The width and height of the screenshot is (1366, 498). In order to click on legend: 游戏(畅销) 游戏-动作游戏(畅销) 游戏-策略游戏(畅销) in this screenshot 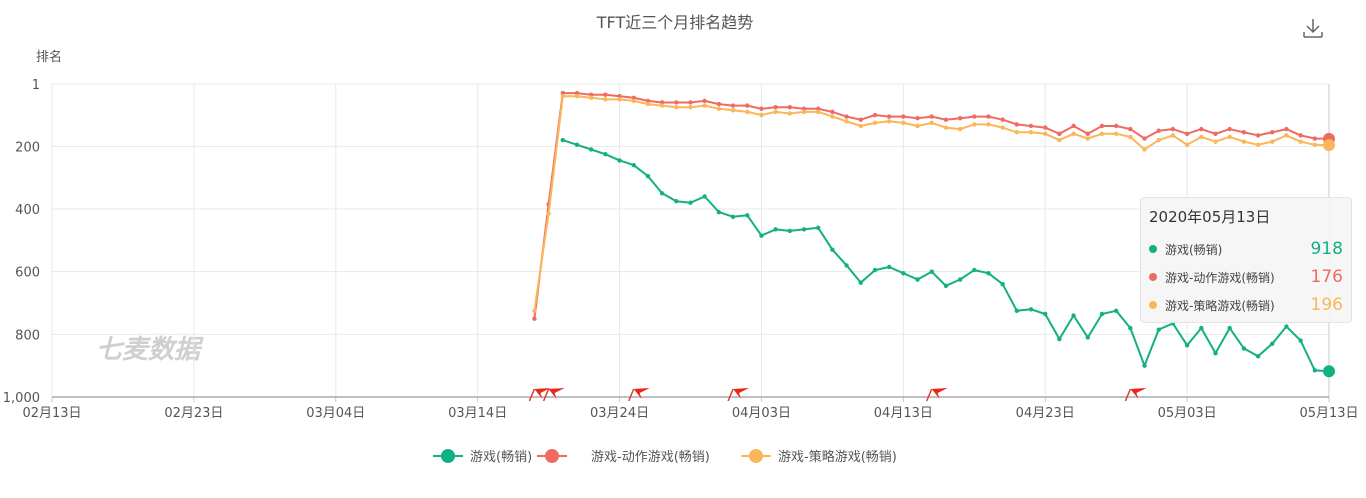, I will do `click(665, 457)`.